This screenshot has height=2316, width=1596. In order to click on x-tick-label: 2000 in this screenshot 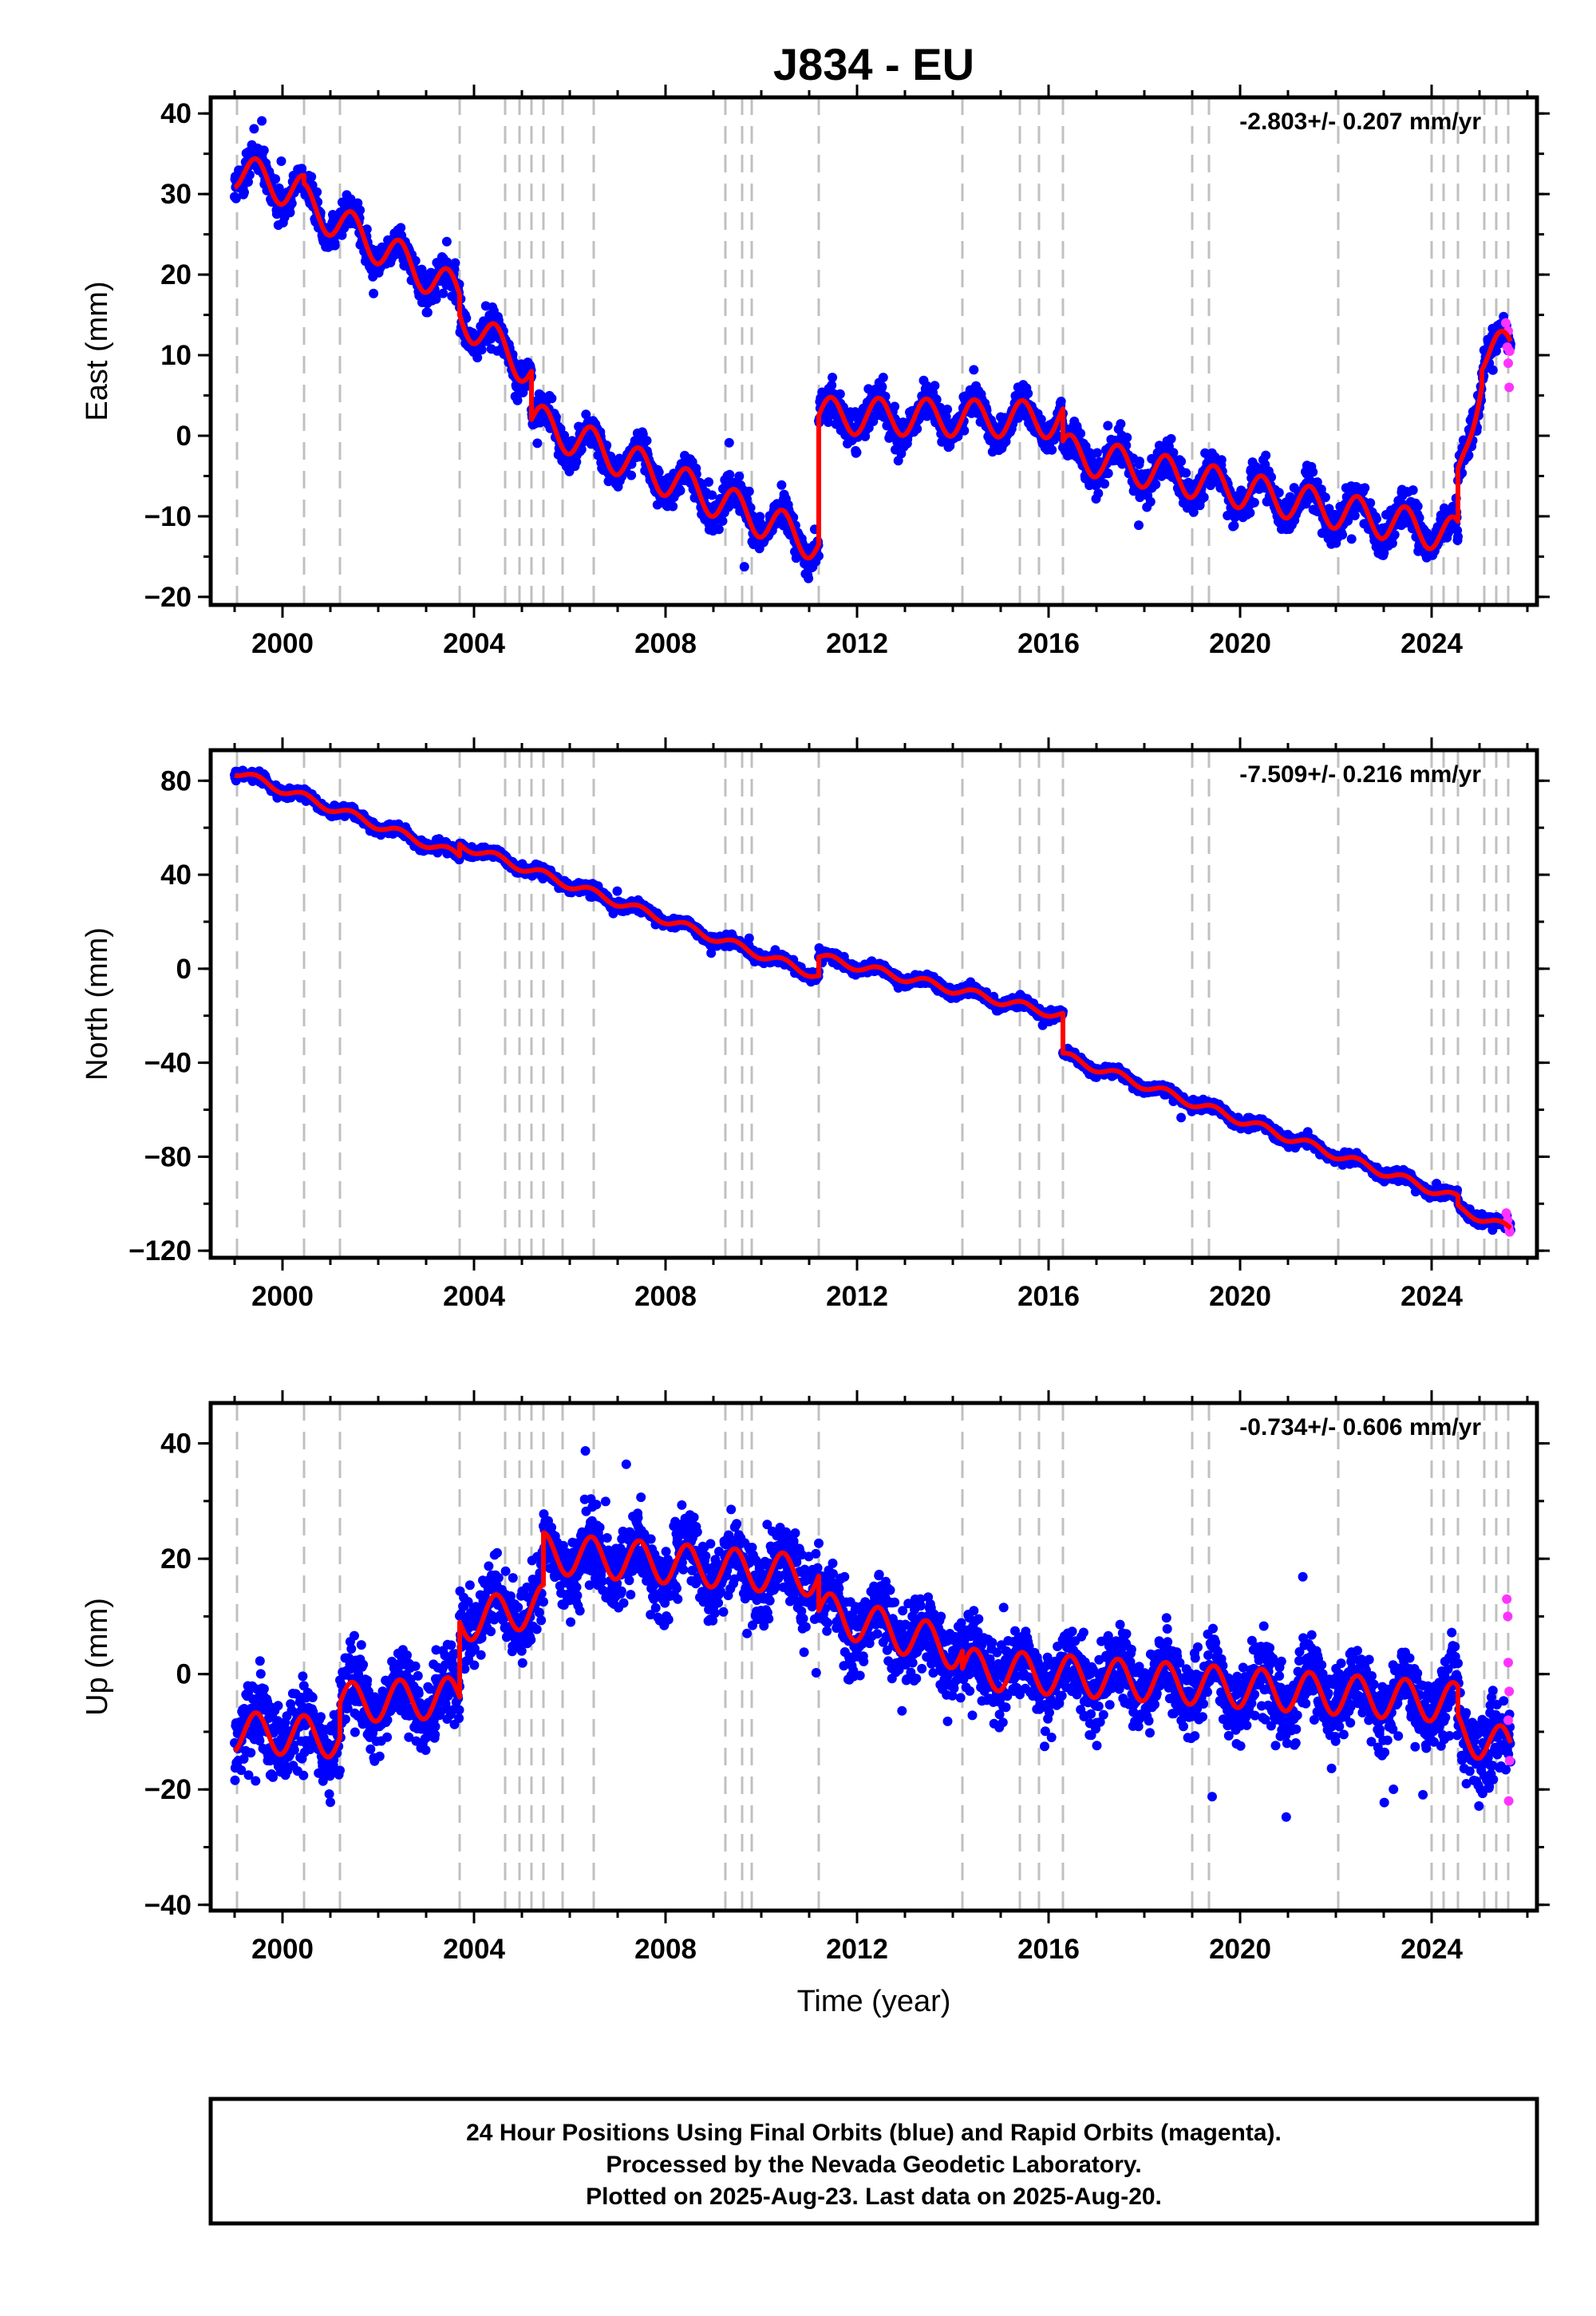, I will do `click(282, 643)`.